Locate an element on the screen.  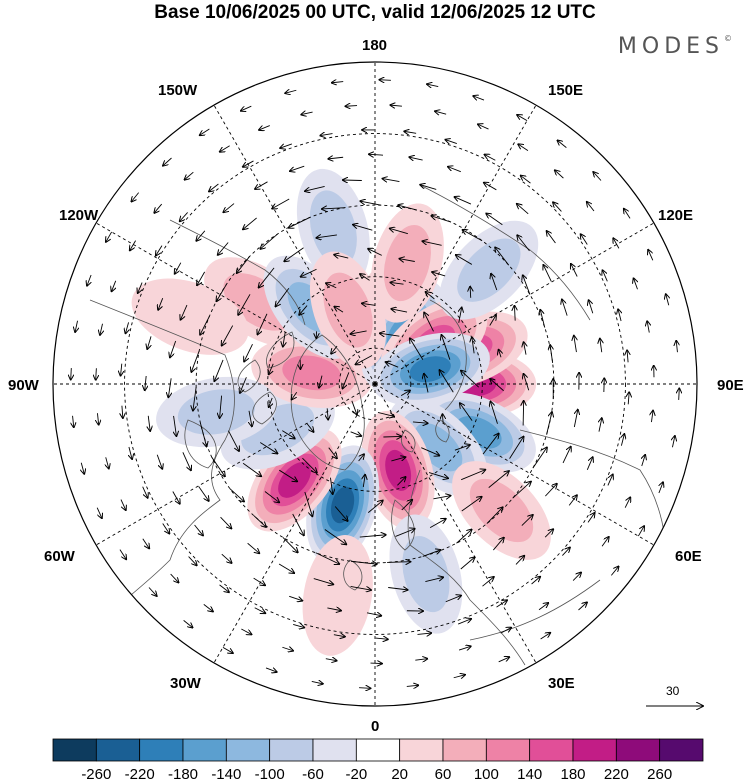
lon-label-60w: 60W is located at coordinates (59, 556).